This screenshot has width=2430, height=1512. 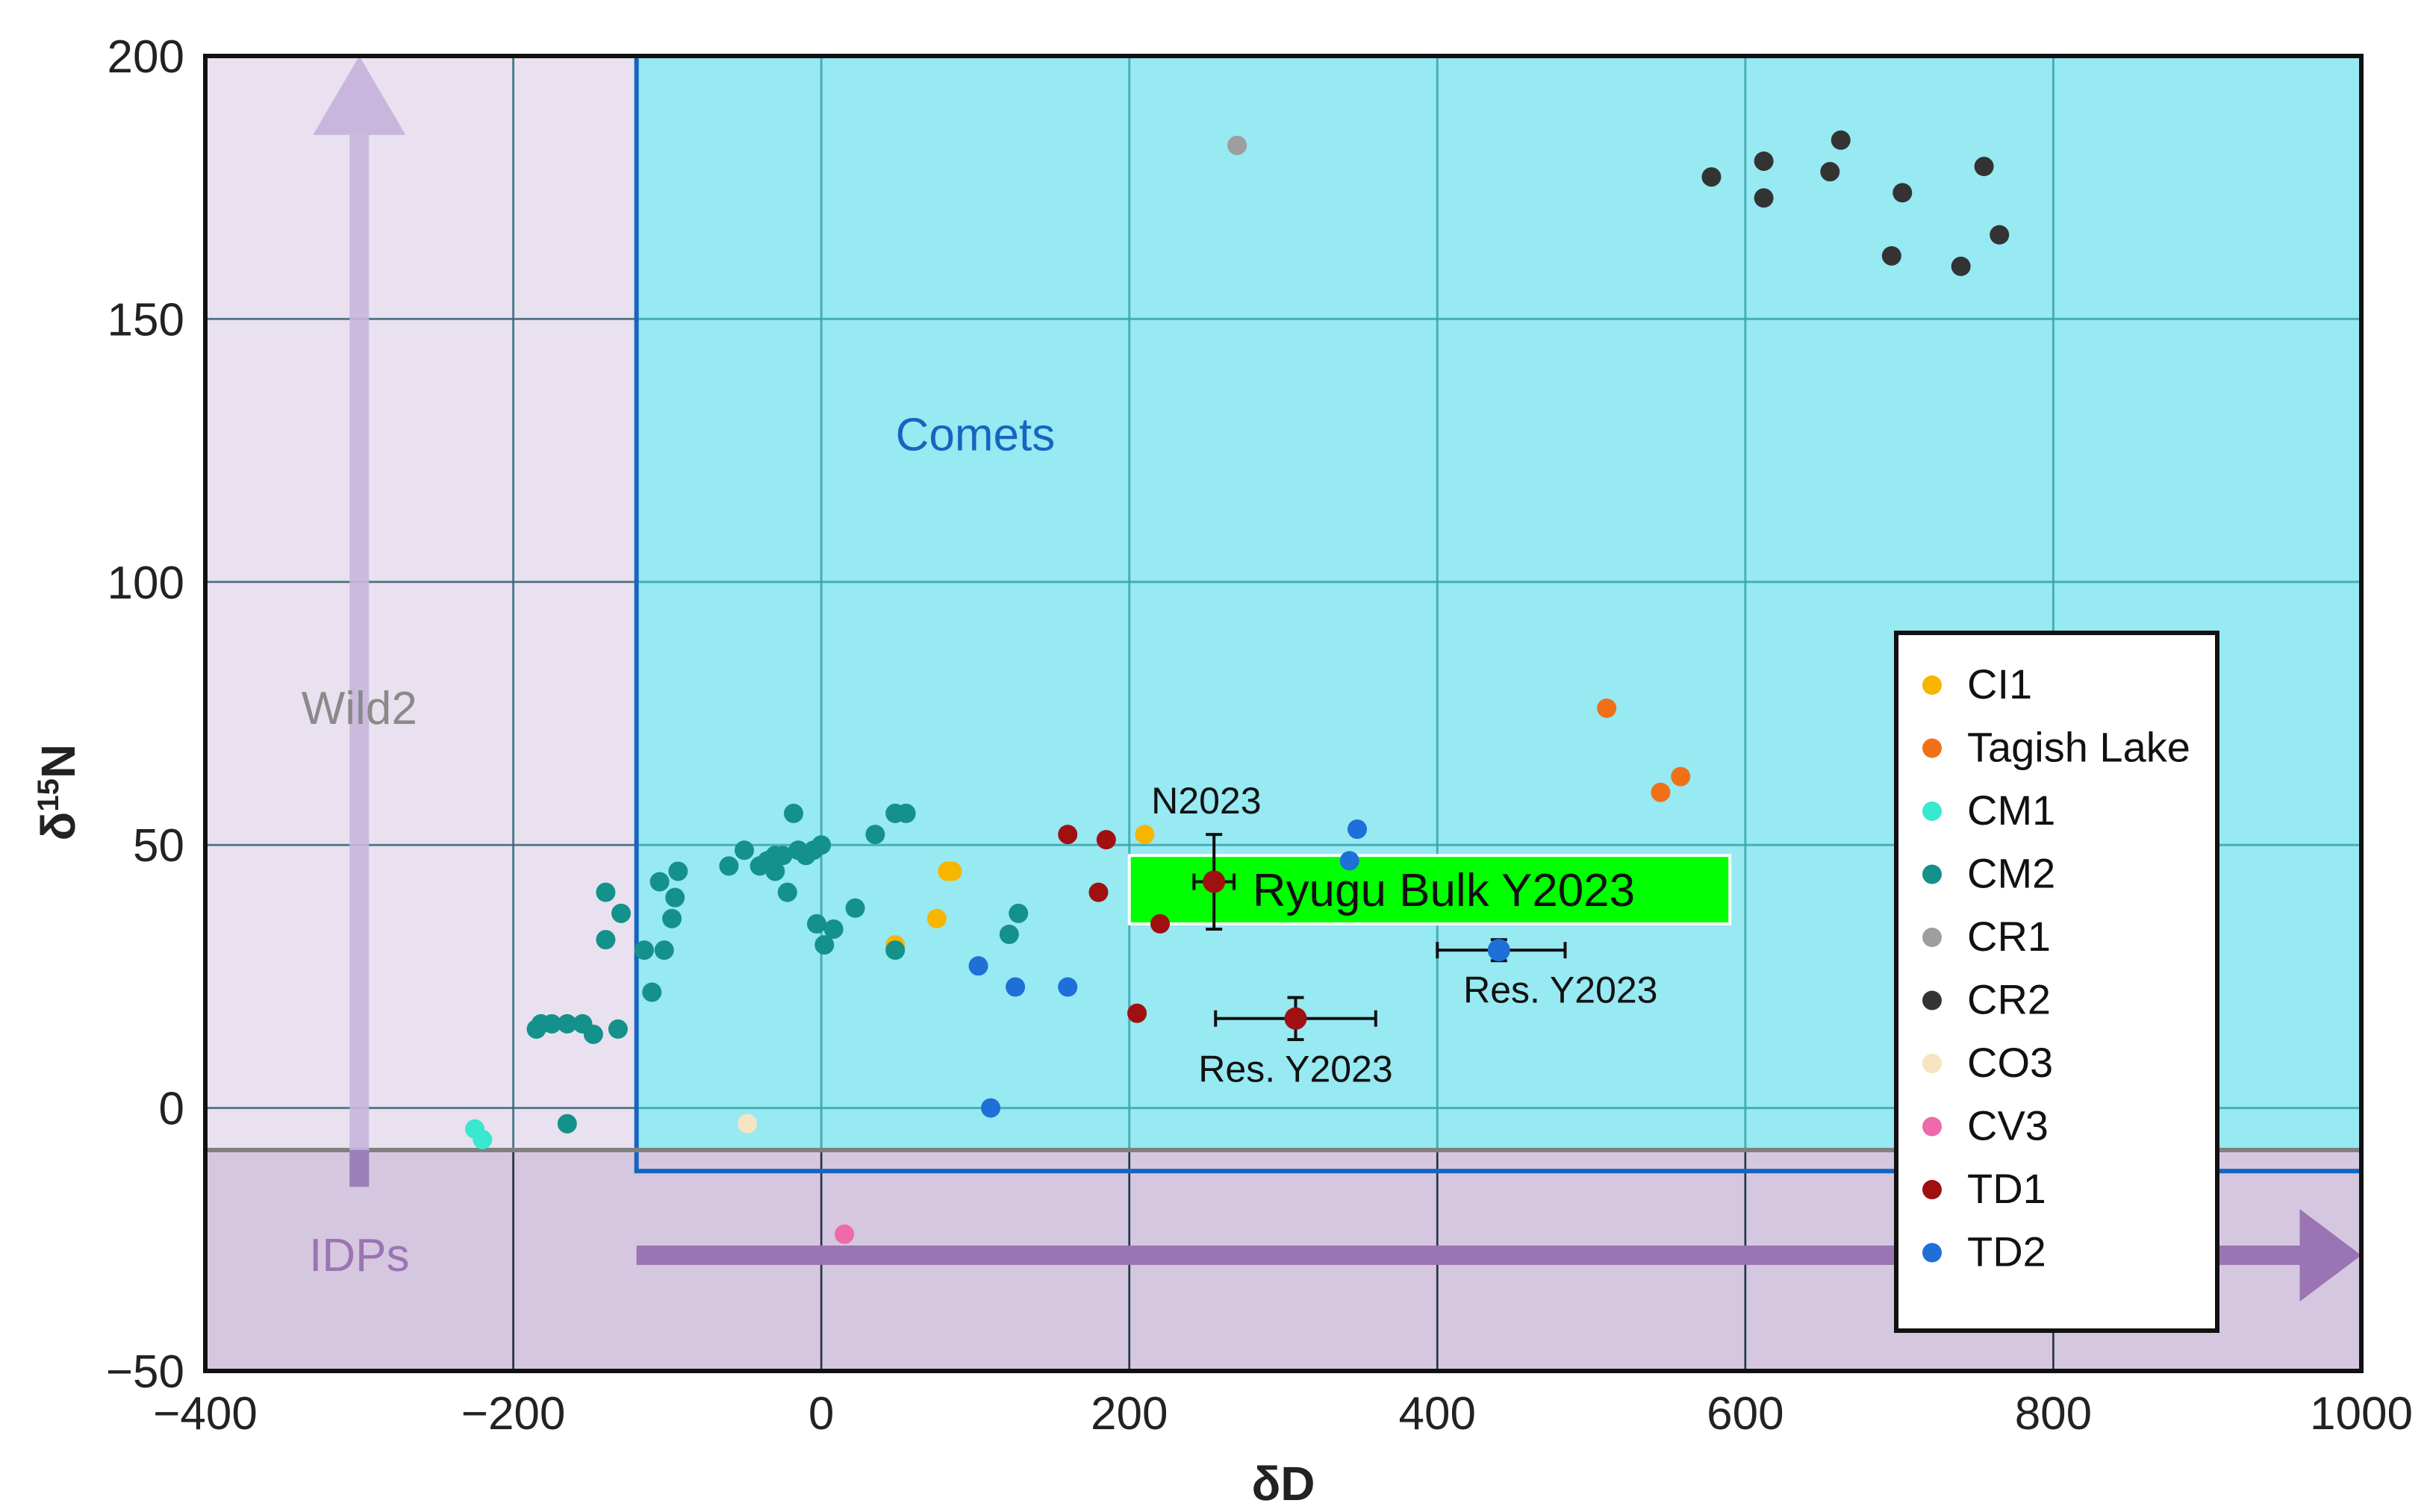 What do you see at coordinates (48, 795) in the screenshot?
I see `y-axis-title-sup: 15` at bounding box center [48, 795].